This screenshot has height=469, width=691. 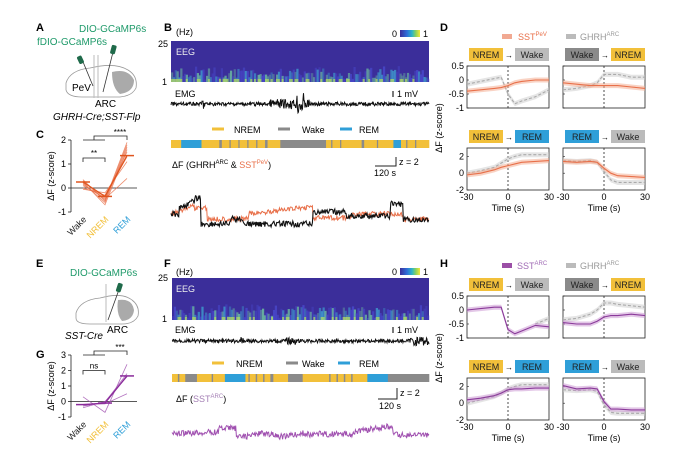 What do you see at coordinates (63, 402) in the screenshot?
I see `y-tick-label: 0` at bounding box center [63, 402].